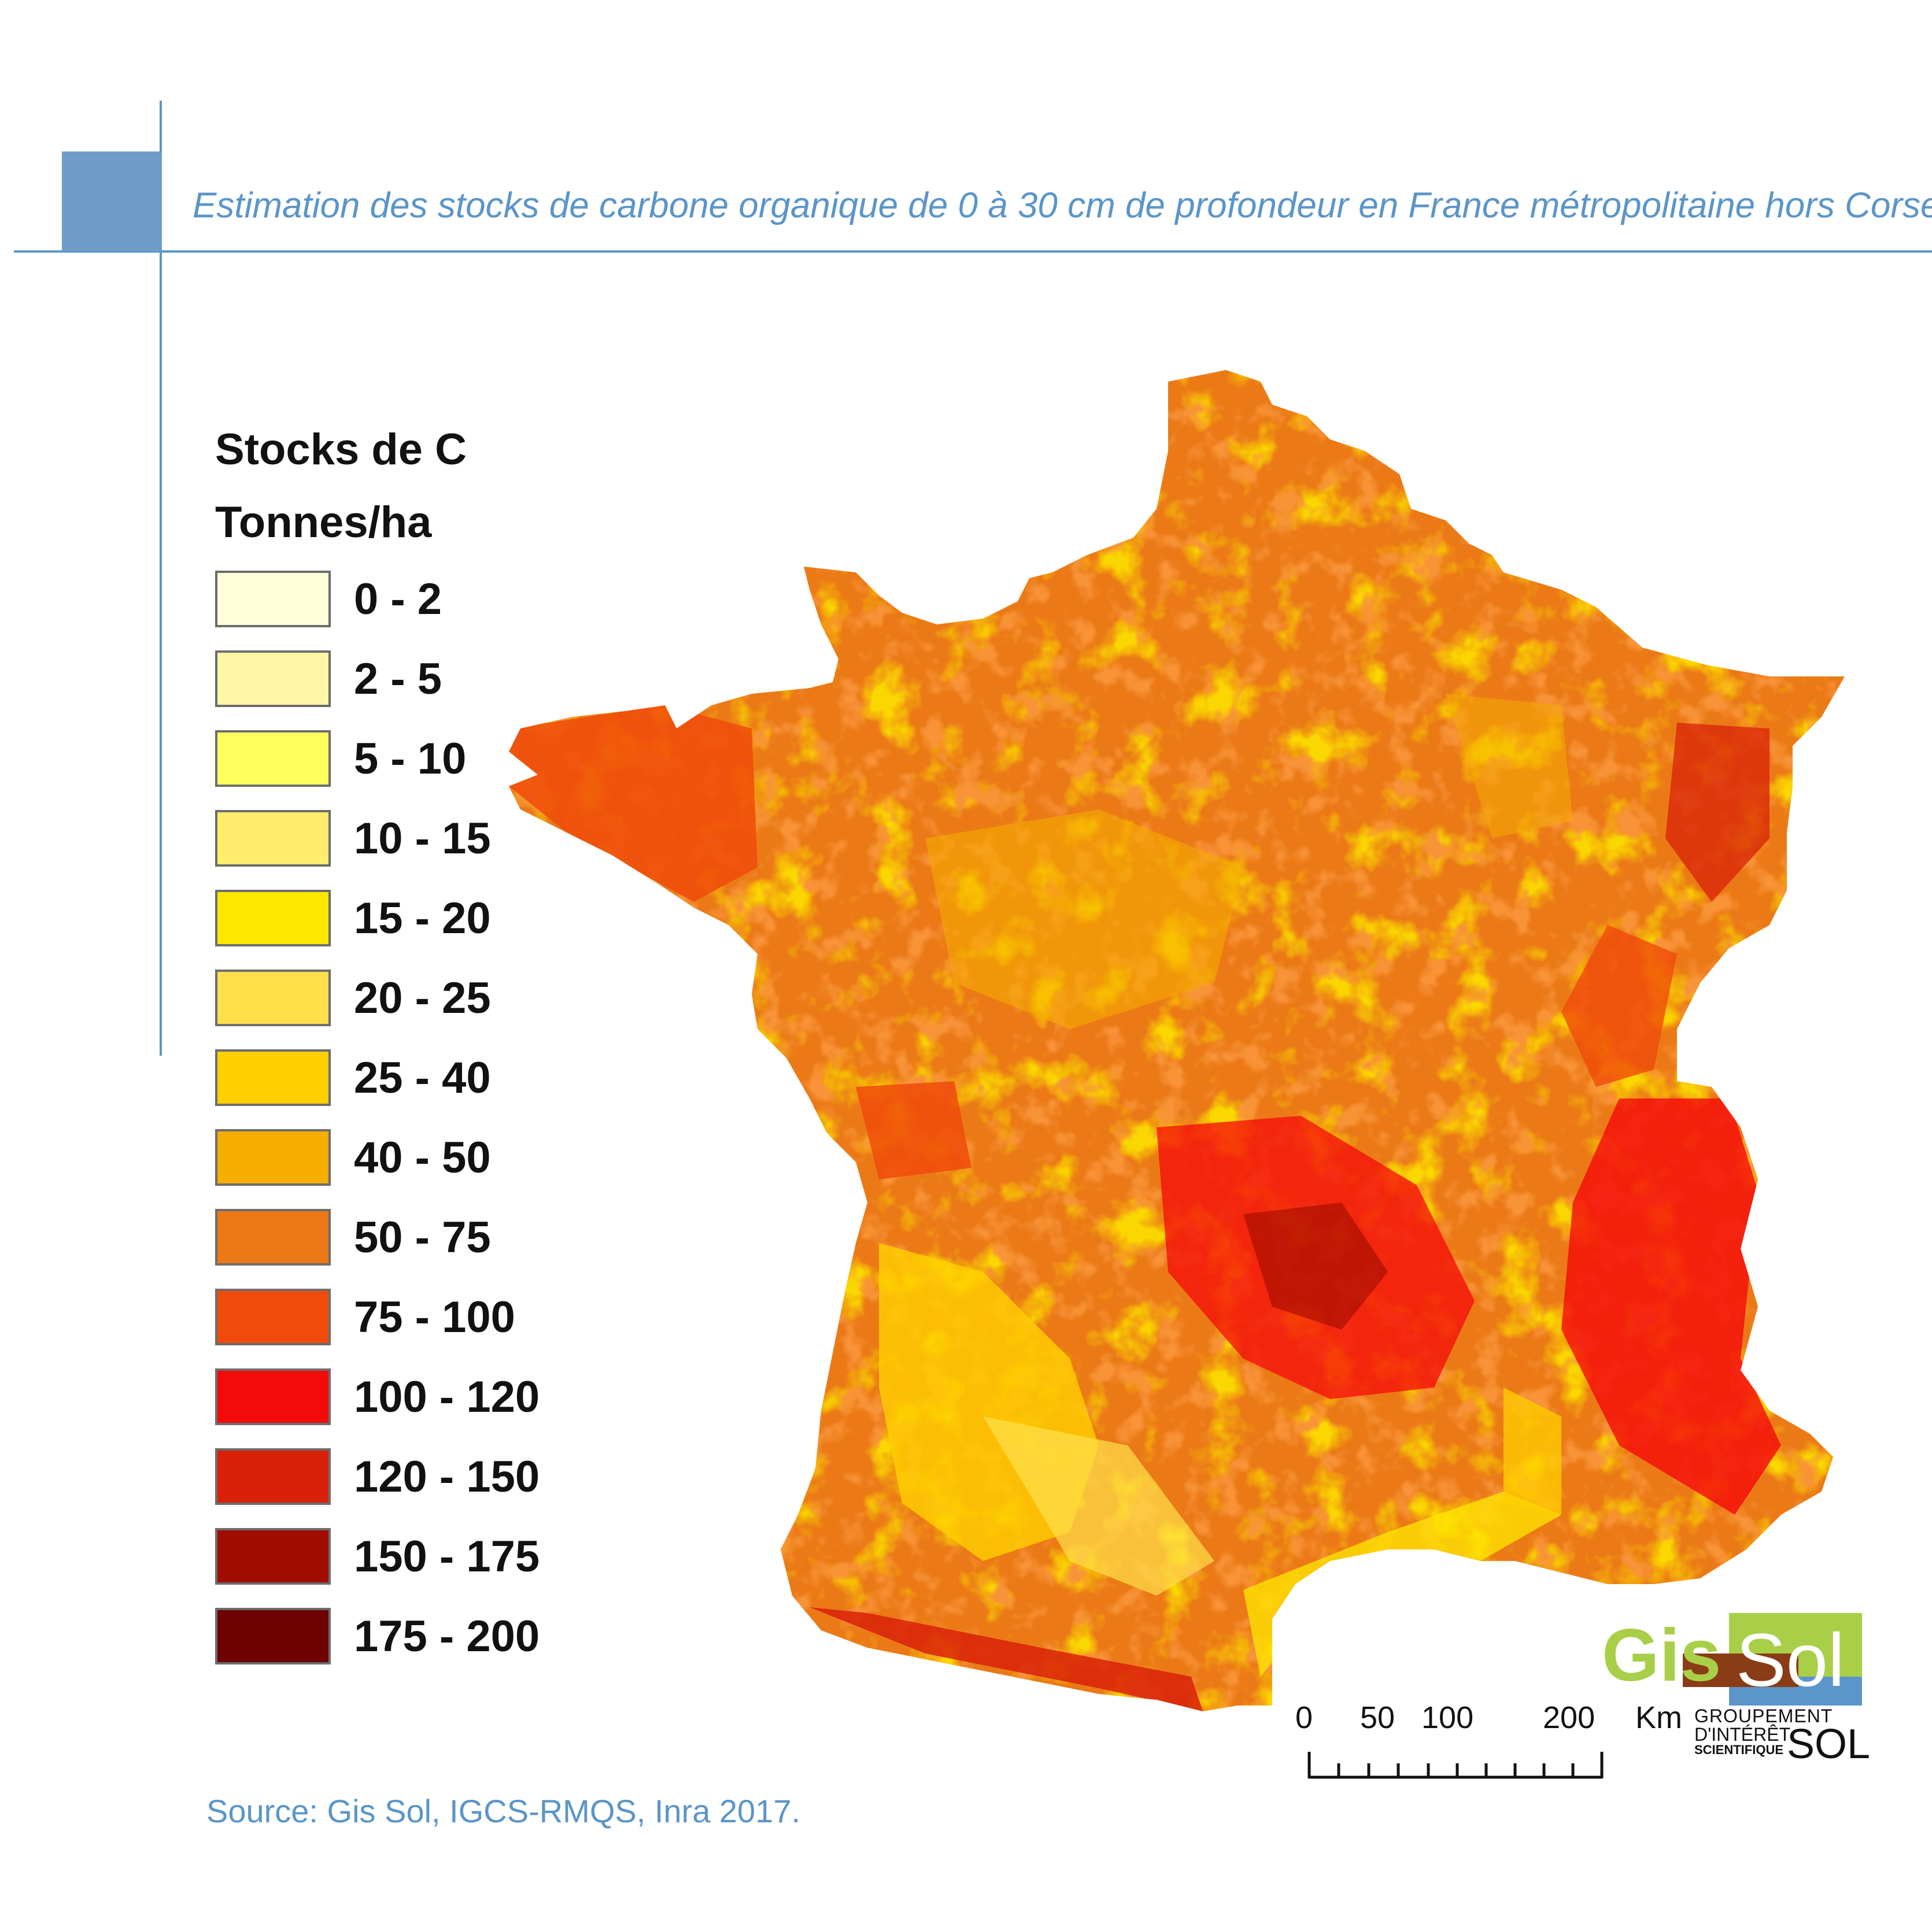 This screenshot has width=1932, height=1931. Describe the element at coordinates (1741, 1670) in the screenshot. I see `logo-brown-band` at that location.